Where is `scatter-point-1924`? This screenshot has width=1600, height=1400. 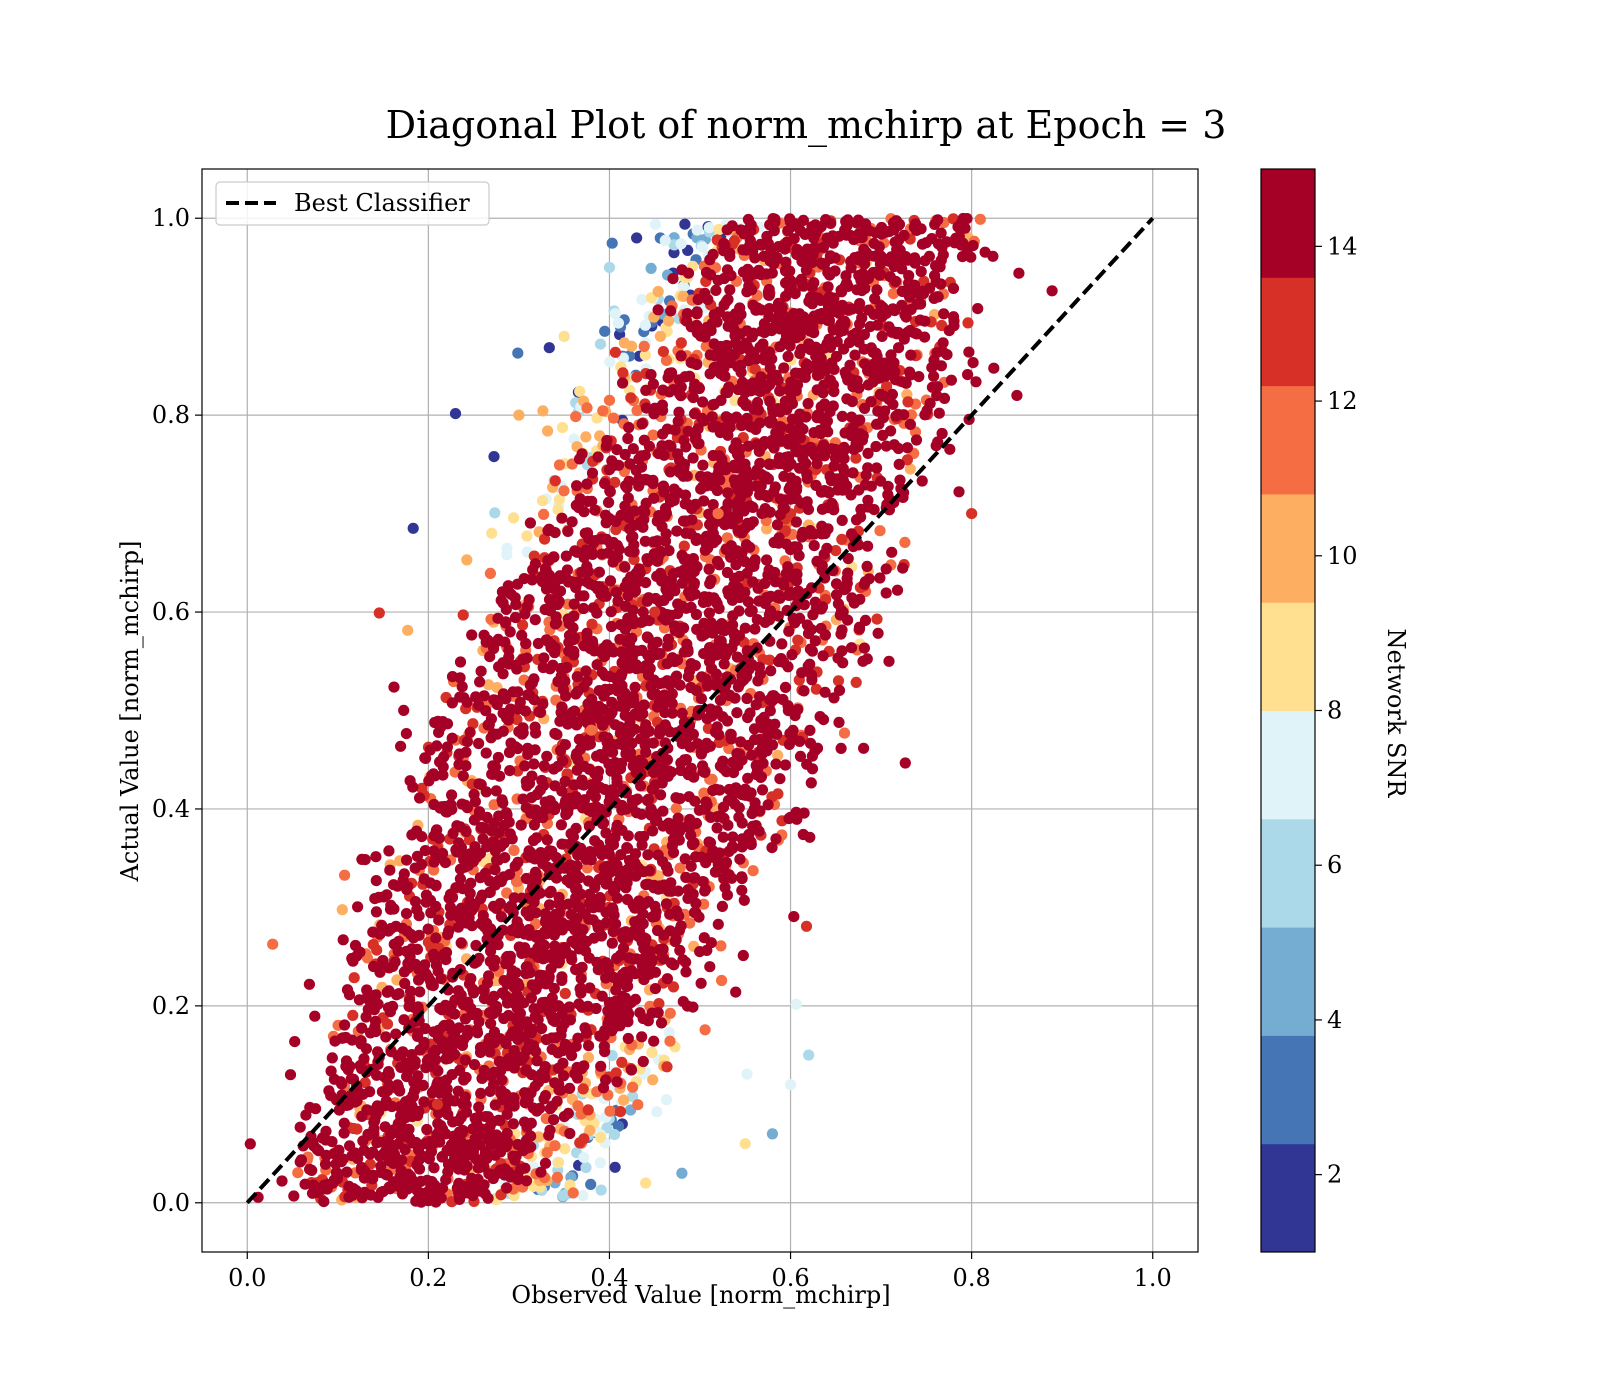 scatter-point-1924 is located at coordinates (542, 1028).